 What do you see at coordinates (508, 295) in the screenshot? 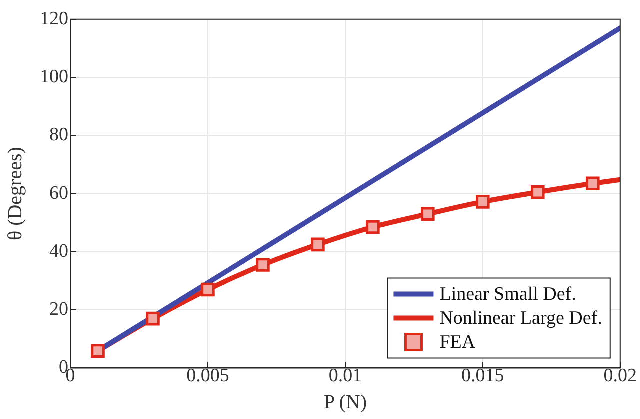
I see `legend-label: Linear Small Def.` at bounding box center [508, 295].